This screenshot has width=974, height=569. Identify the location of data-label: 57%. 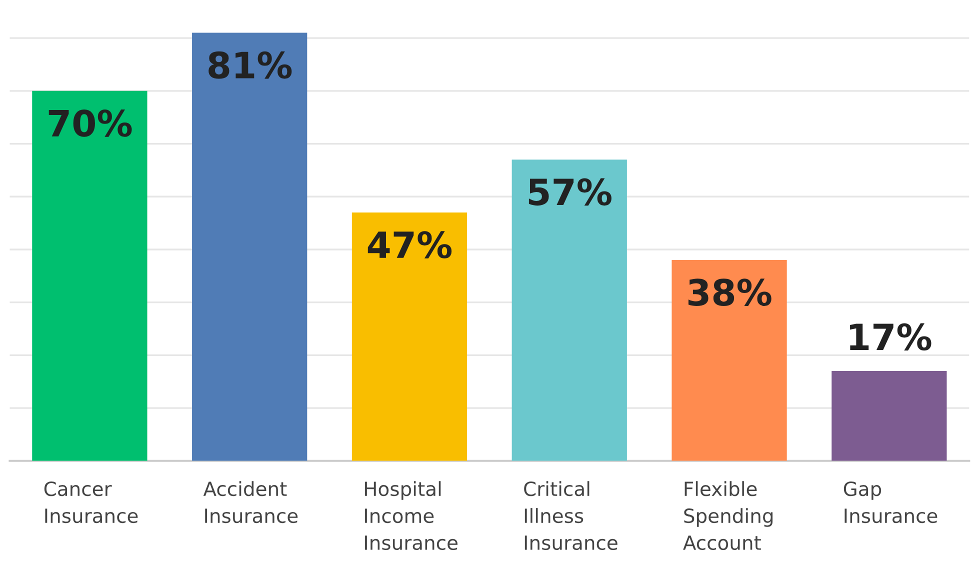
(570, 192).